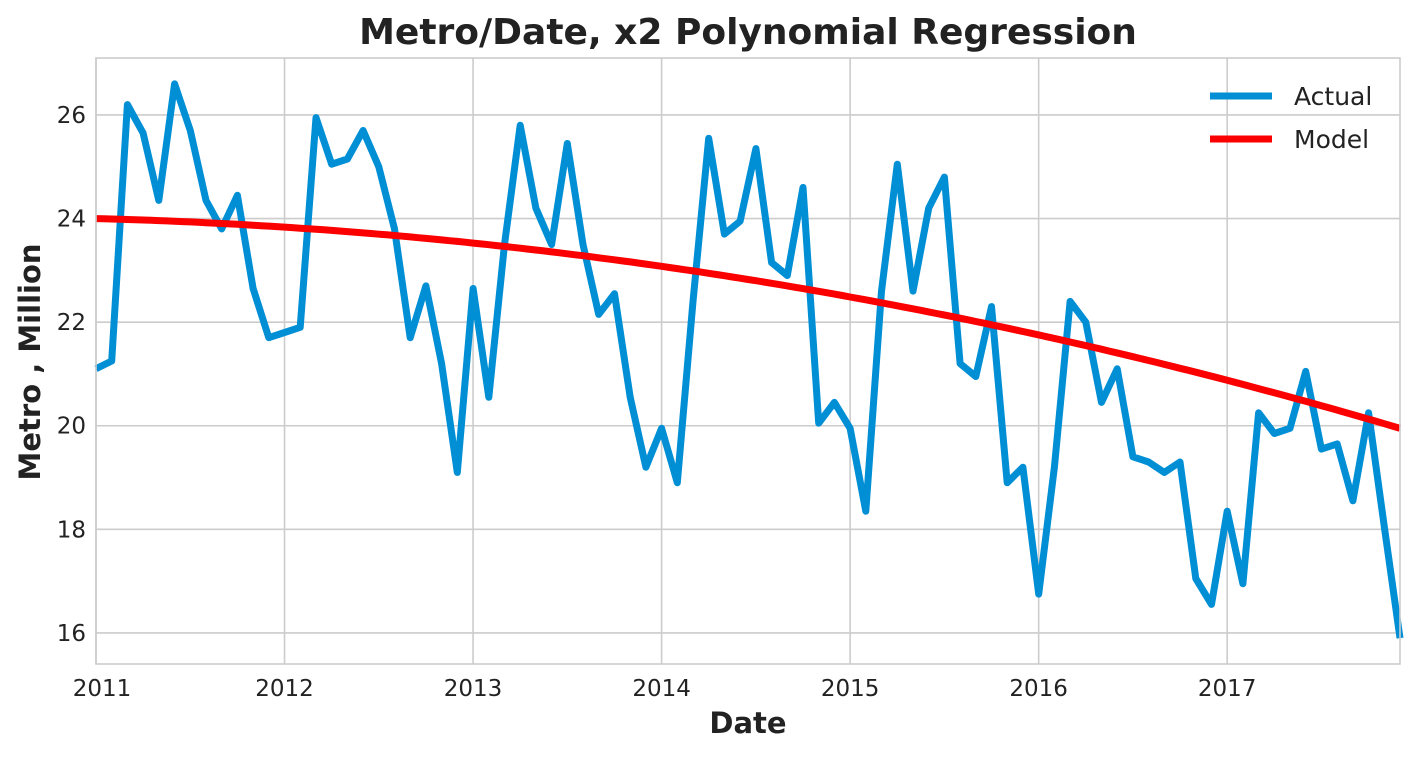 The height and width of the screenshot is (757, 1416). What do you see at coordinates (1227, 689) in the screenshot?
I see `x-tick-label: 2017` at bounding box center [1227, 689].